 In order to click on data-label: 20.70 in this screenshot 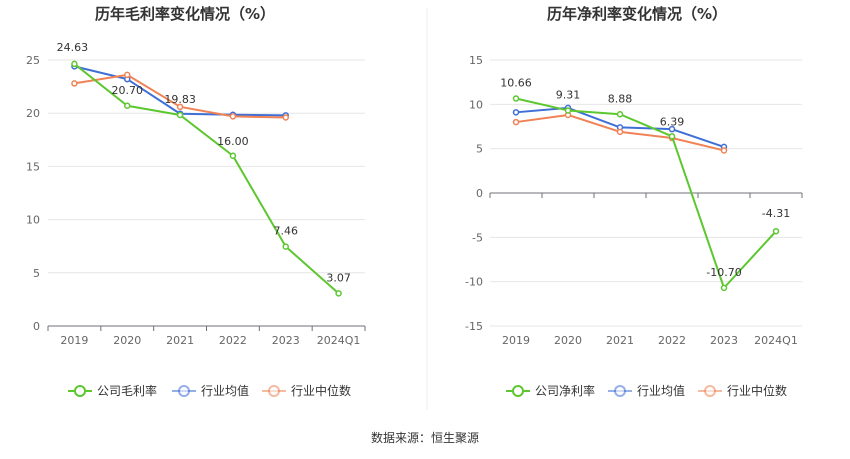, I will do `click(128, 90)`.